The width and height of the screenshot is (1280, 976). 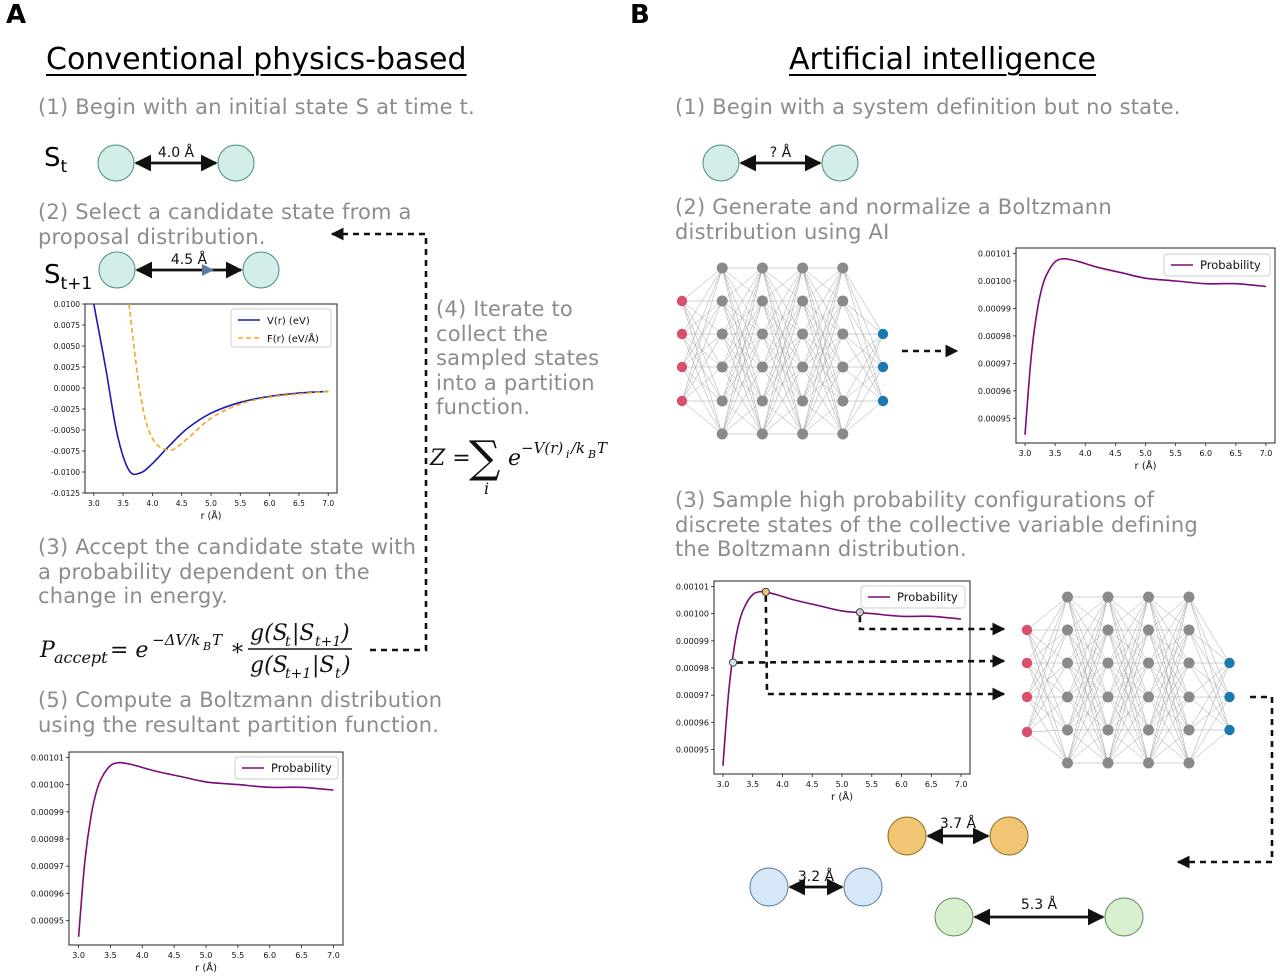 What do you see at coordinates (1039, 916) in the screenshot?
I see `sample-atoms-53: 5.3 Å` at bounding box center [1039, 916].